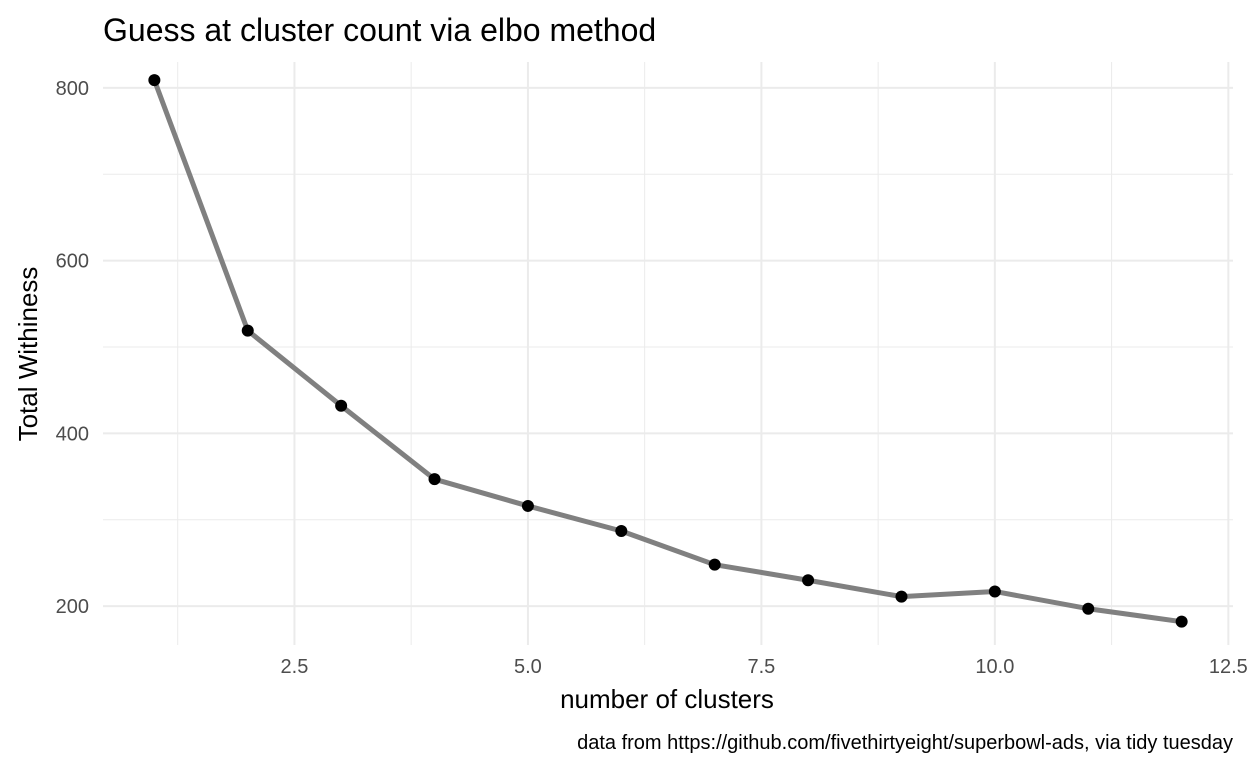 The image size is (1248, 768). Describe the element at coordinates (72, 89) in the screenshot. I see `y-tick-label: 800` at that location.